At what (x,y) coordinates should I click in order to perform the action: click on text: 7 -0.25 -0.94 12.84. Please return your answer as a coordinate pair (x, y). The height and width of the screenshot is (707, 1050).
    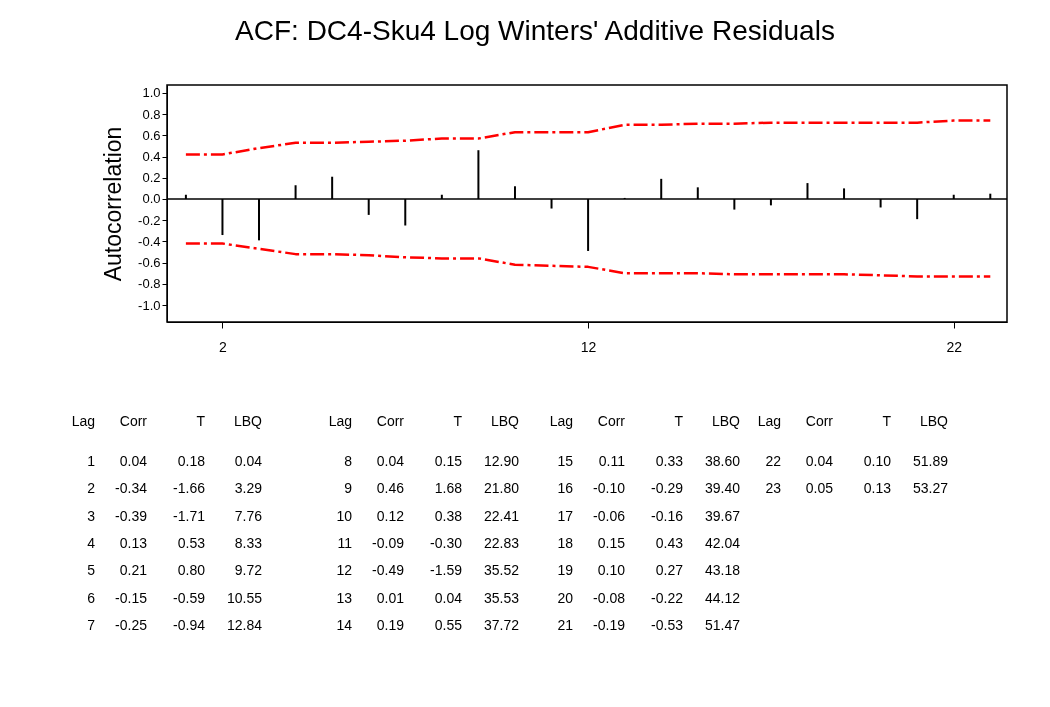
    Looking at the image, I should click on (174, 624).